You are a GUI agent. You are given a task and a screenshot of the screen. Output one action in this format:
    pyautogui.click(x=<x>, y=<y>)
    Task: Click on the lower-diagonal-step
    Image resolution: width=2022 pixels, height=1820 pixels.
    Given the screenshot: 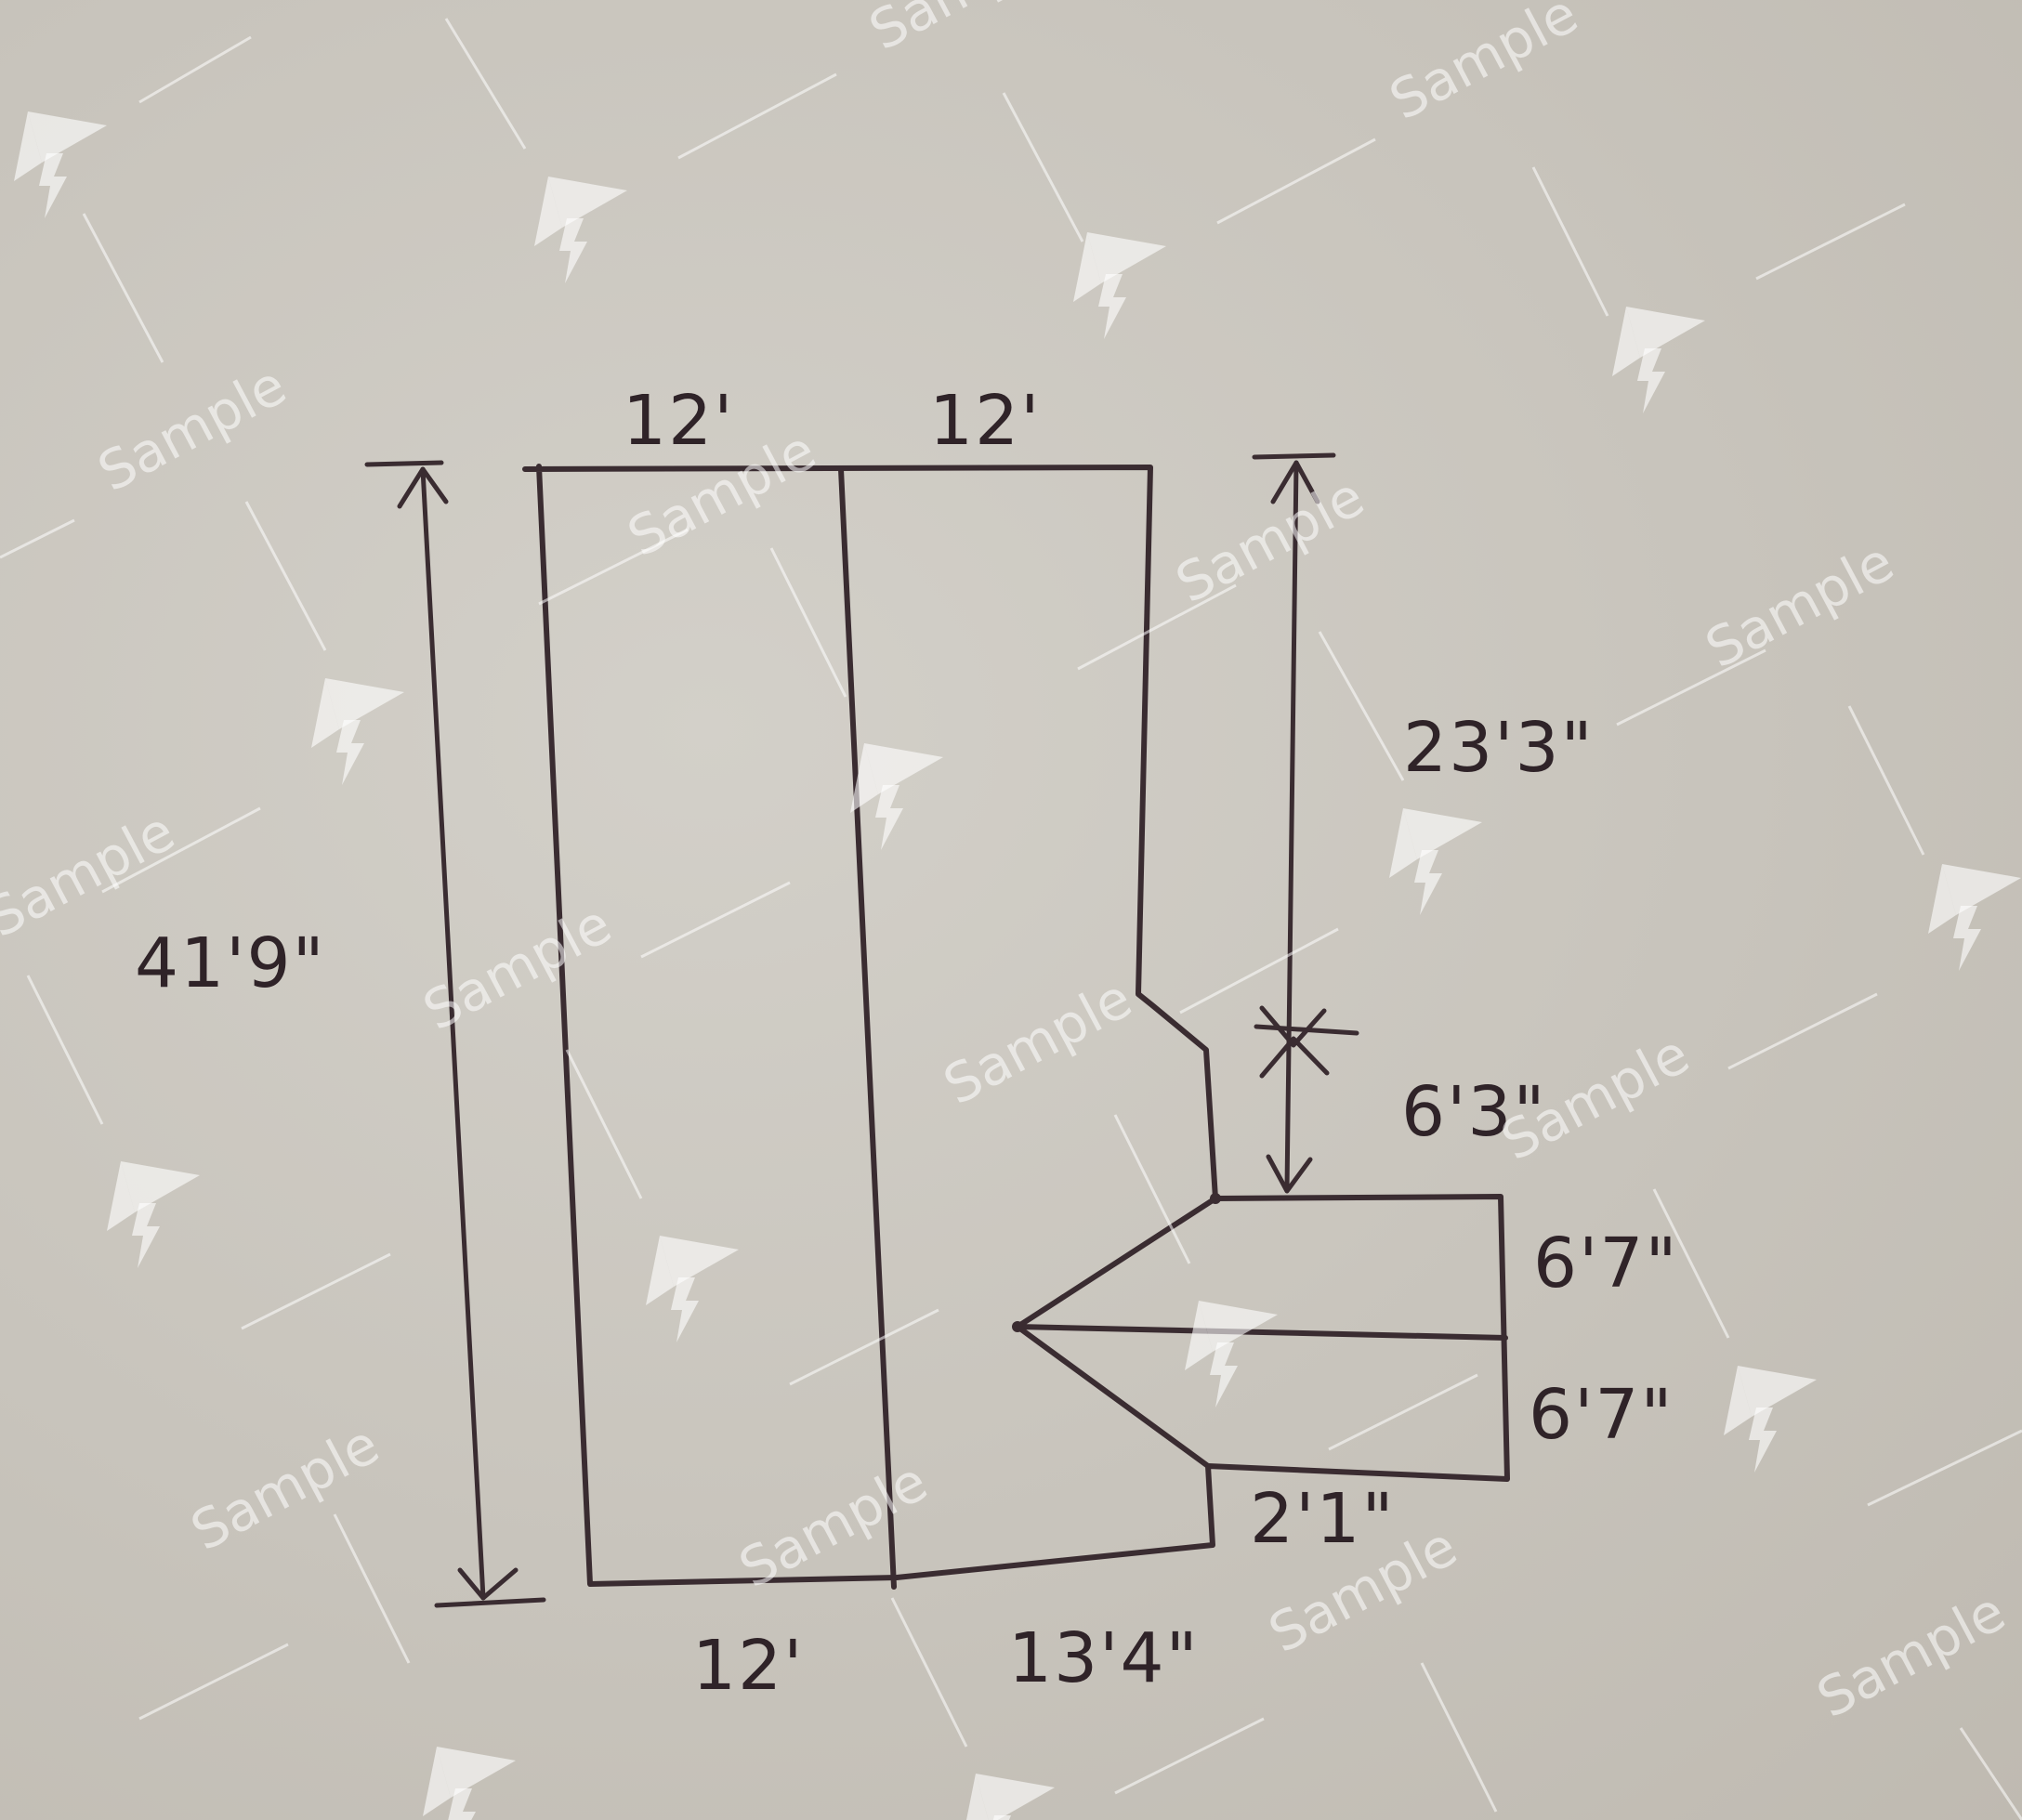 What is the action you would take?
    pyautogui.click(x=1113, y=1396)
    